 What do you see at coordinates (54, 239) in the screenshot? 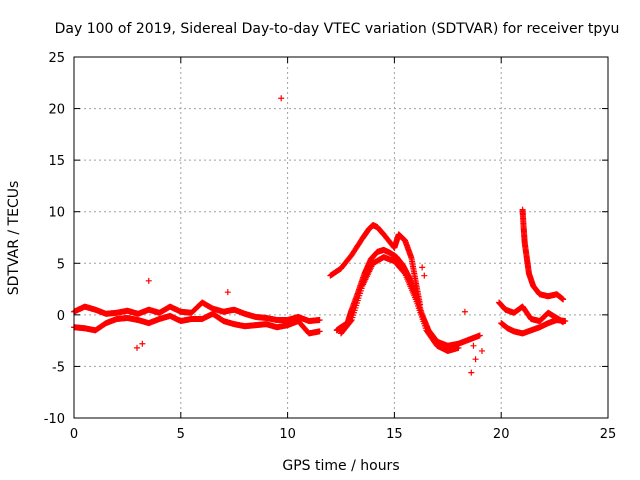
I see `y-tick-labels: -10 -5 0 5 10 15 20 25` at bounding box center [54, 239].